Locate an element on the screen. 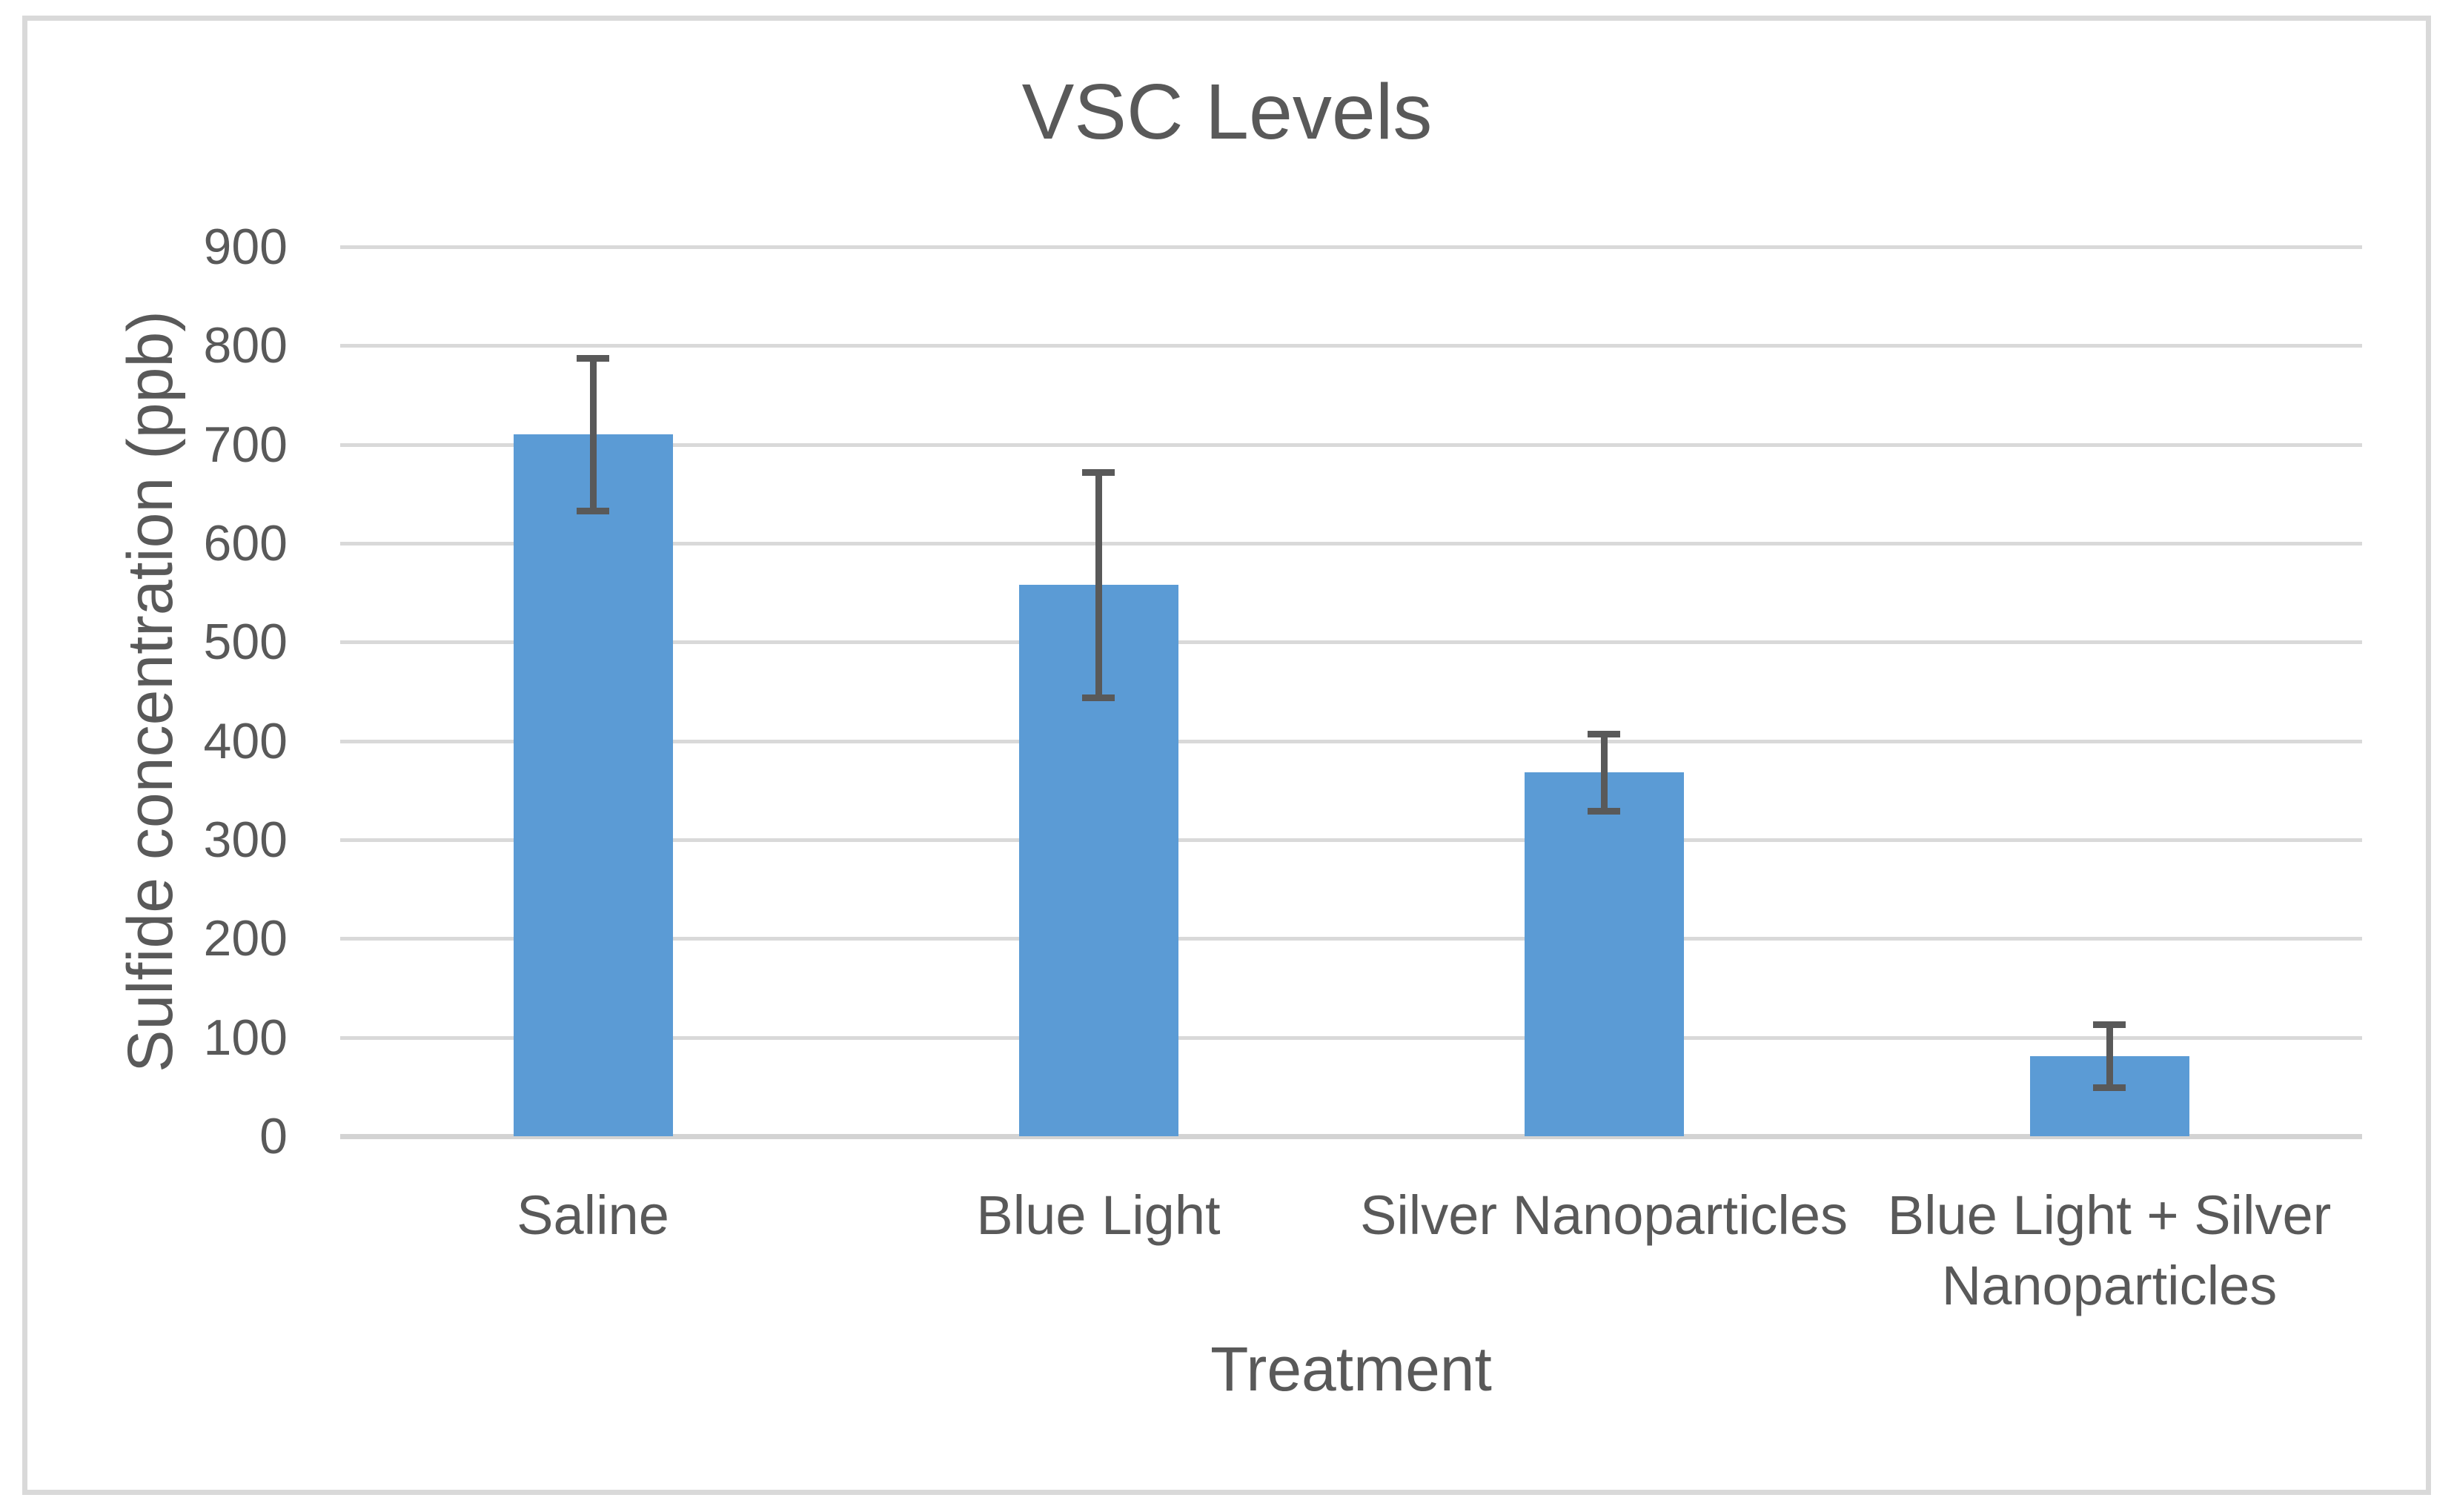 The image size is (2454, 1512). category-label-saline: Saline is located at coordinates (593, 1215).